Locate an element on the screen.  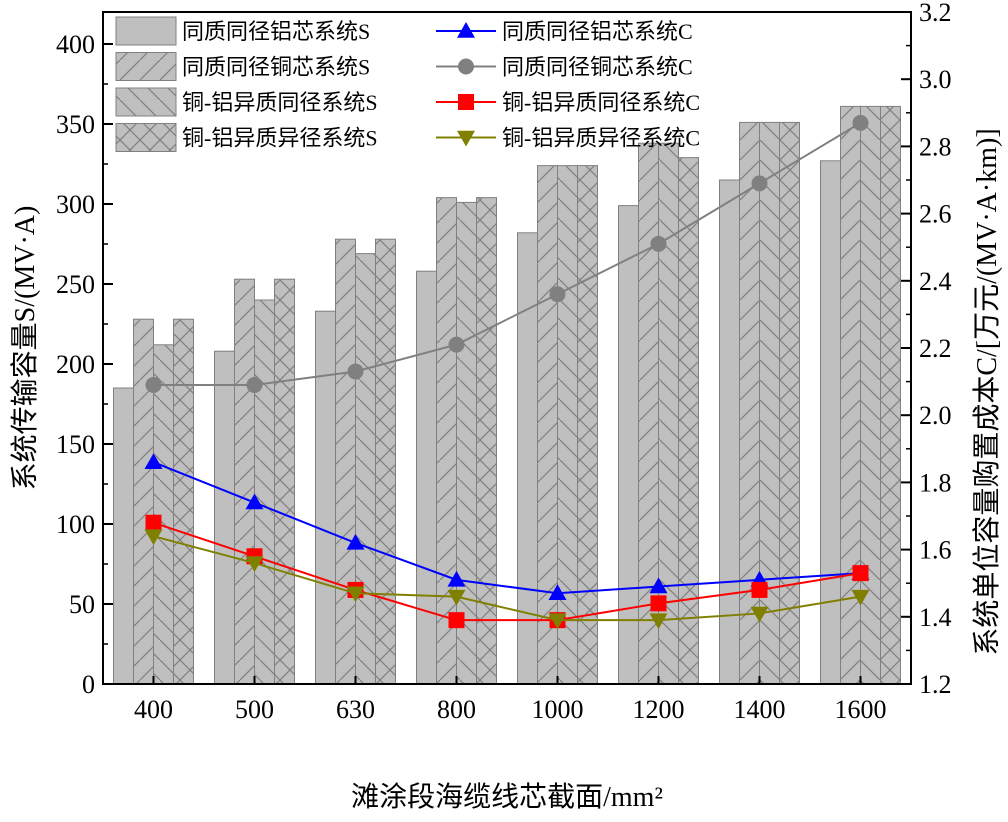
x-tick-label: 800 is located at coordinates (456, 709).